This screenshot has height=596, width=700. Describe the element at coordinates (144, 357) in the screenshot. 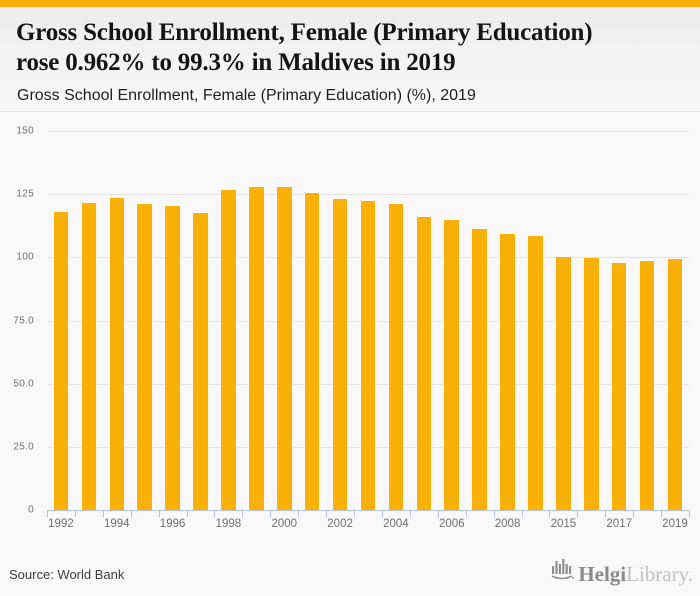

I see `bar-1995` at that location.